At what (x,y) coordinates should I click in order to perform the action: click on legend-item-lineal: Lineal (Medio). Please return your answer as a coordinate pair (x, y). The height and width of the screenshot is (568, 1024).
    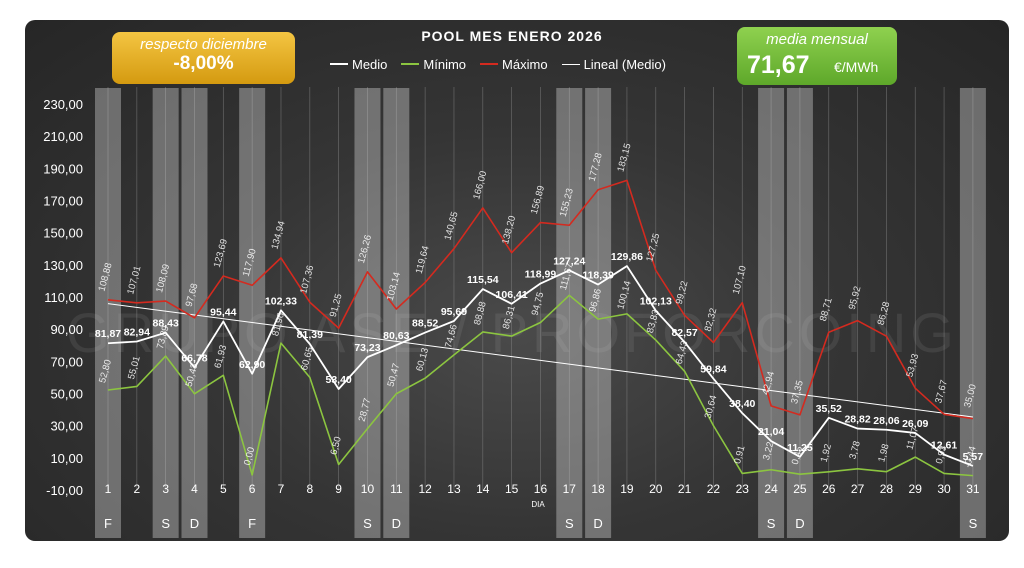
    Looking at the image, I should click on (613, 64).